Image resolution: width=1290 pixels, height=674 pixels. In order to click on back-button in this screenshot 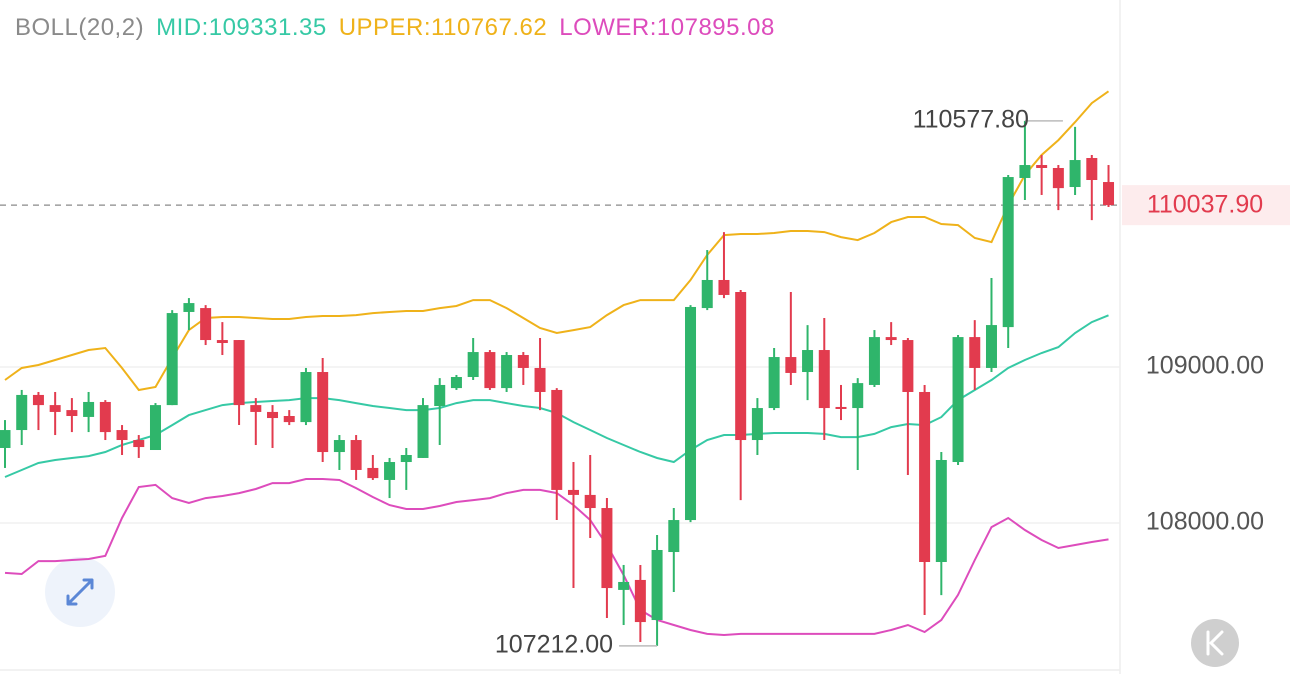, I will do `click(1215, 643)`.